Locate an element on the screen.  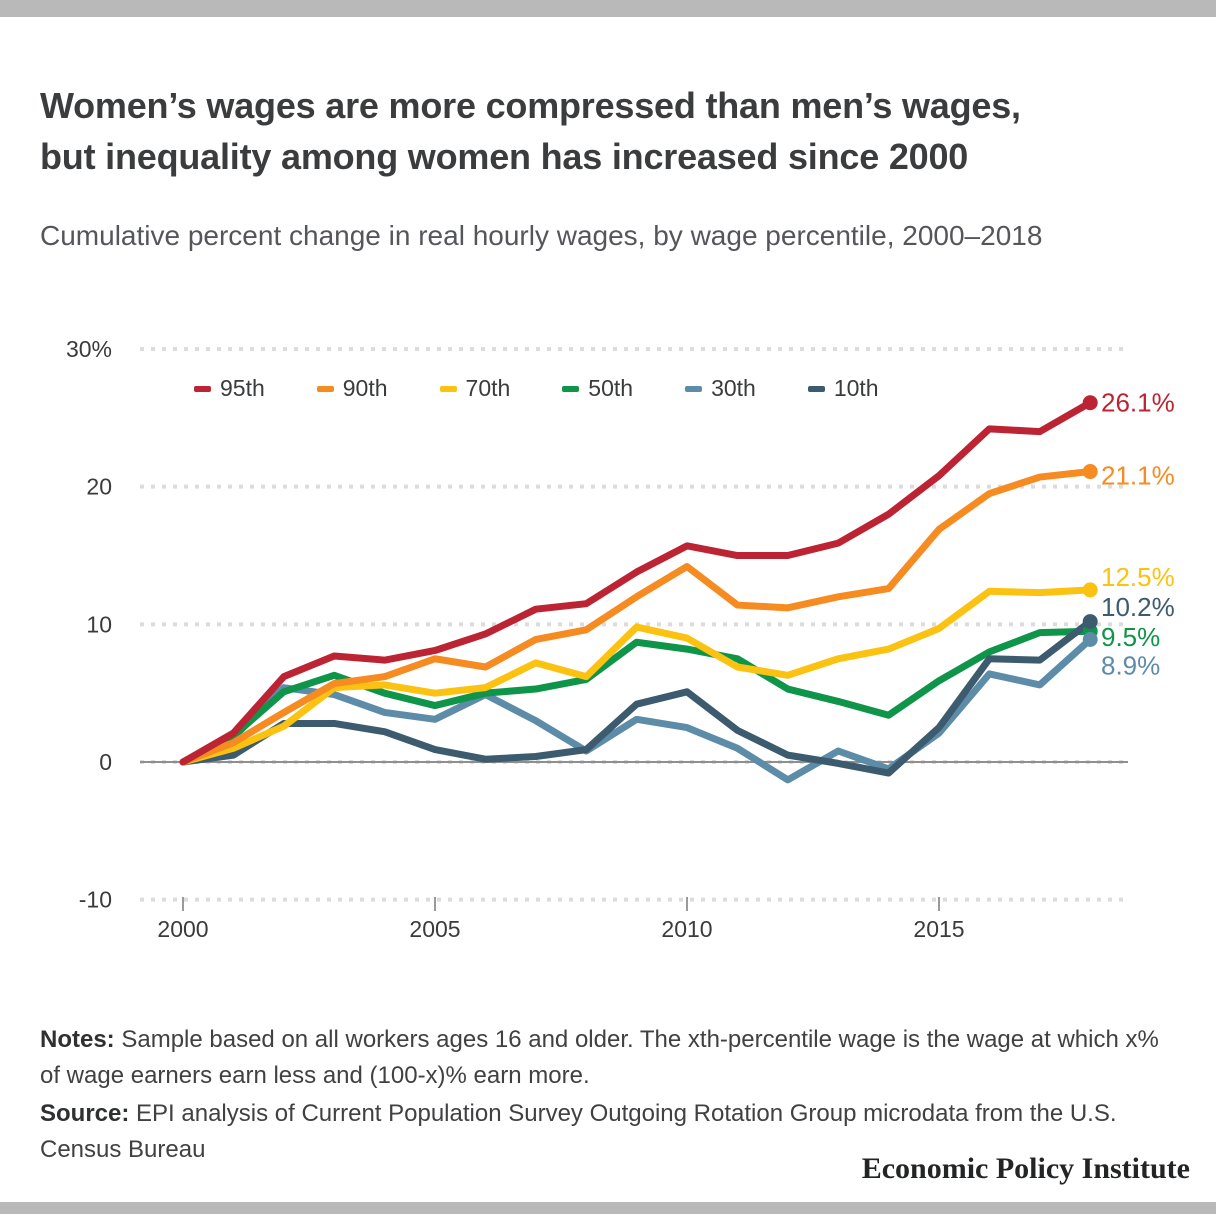
bottom-accent-bar is located at coordinates (608, 1208).